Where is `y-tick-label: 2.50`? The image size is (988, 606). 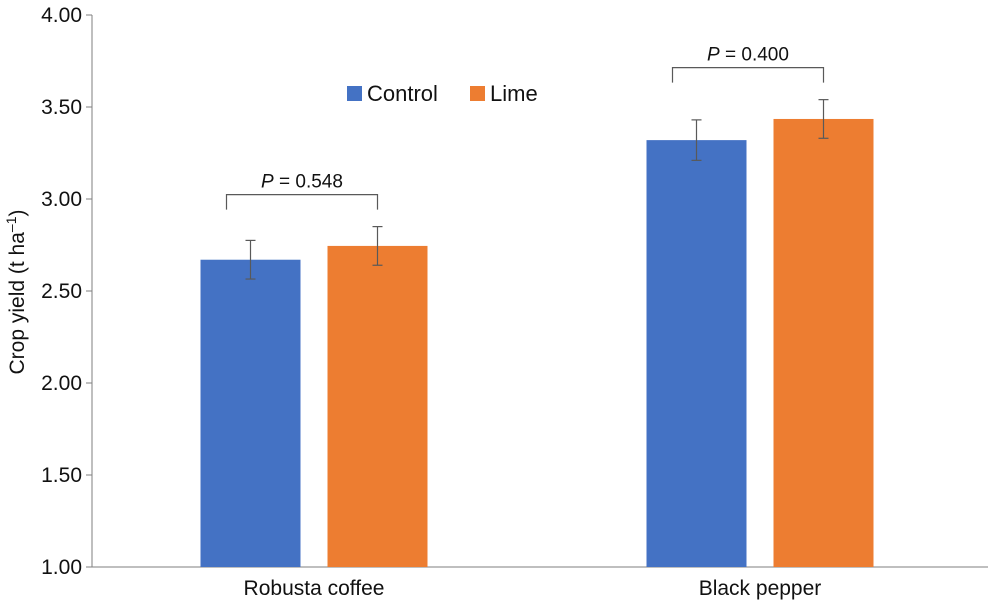 y-tick-label: 2.50 is located at coordinates (61, 291).